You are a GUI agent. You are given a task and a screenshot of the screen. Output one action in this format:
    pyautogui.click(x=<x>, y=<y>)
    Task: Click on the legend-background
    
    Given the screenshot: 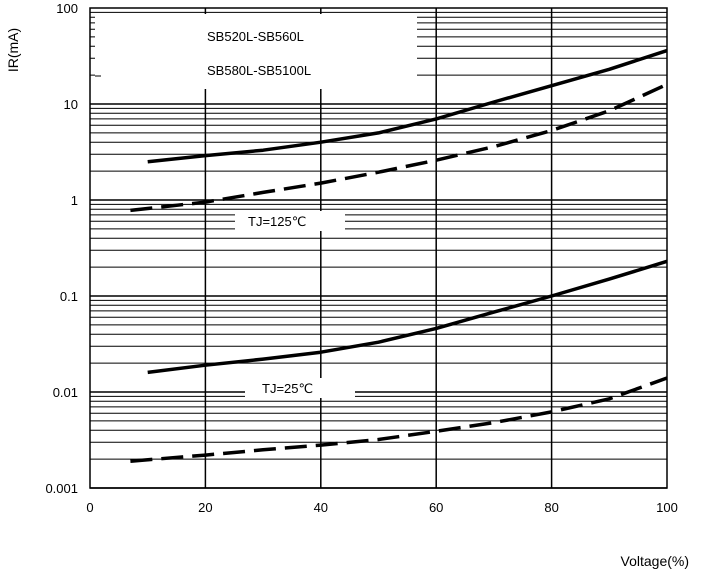 What is the action you would take?
    pyautogui.click(x=256, y=51)
    